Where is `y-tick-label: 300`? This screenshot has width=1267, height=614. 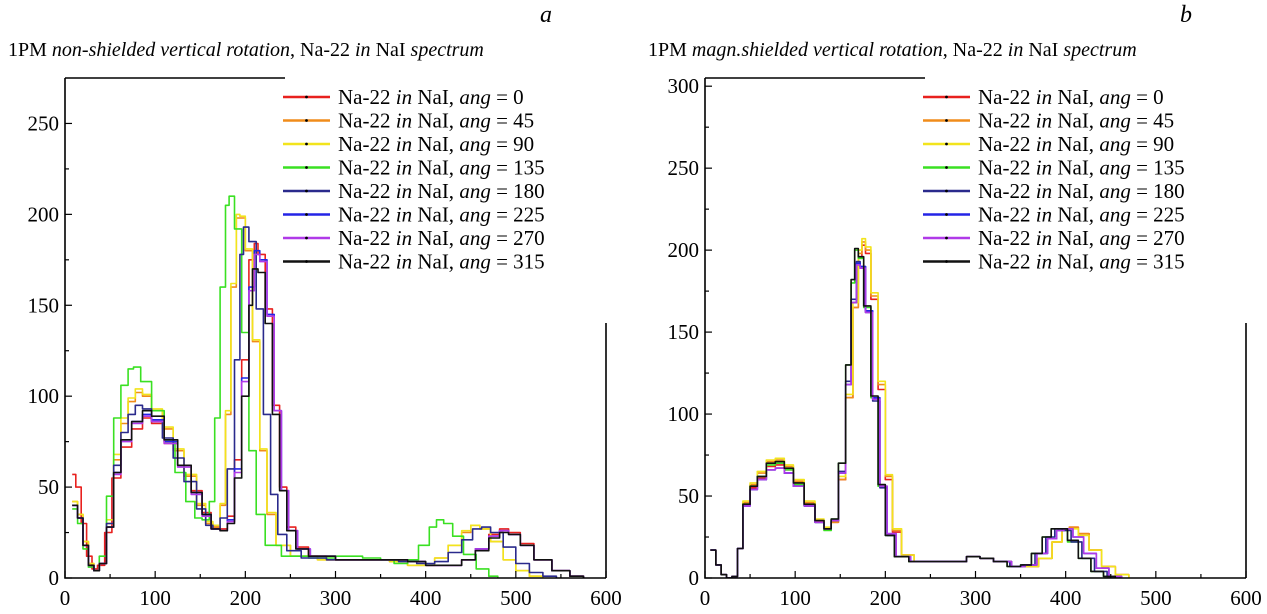
y-tick-label: 300 is located at coordinates (684, 86).